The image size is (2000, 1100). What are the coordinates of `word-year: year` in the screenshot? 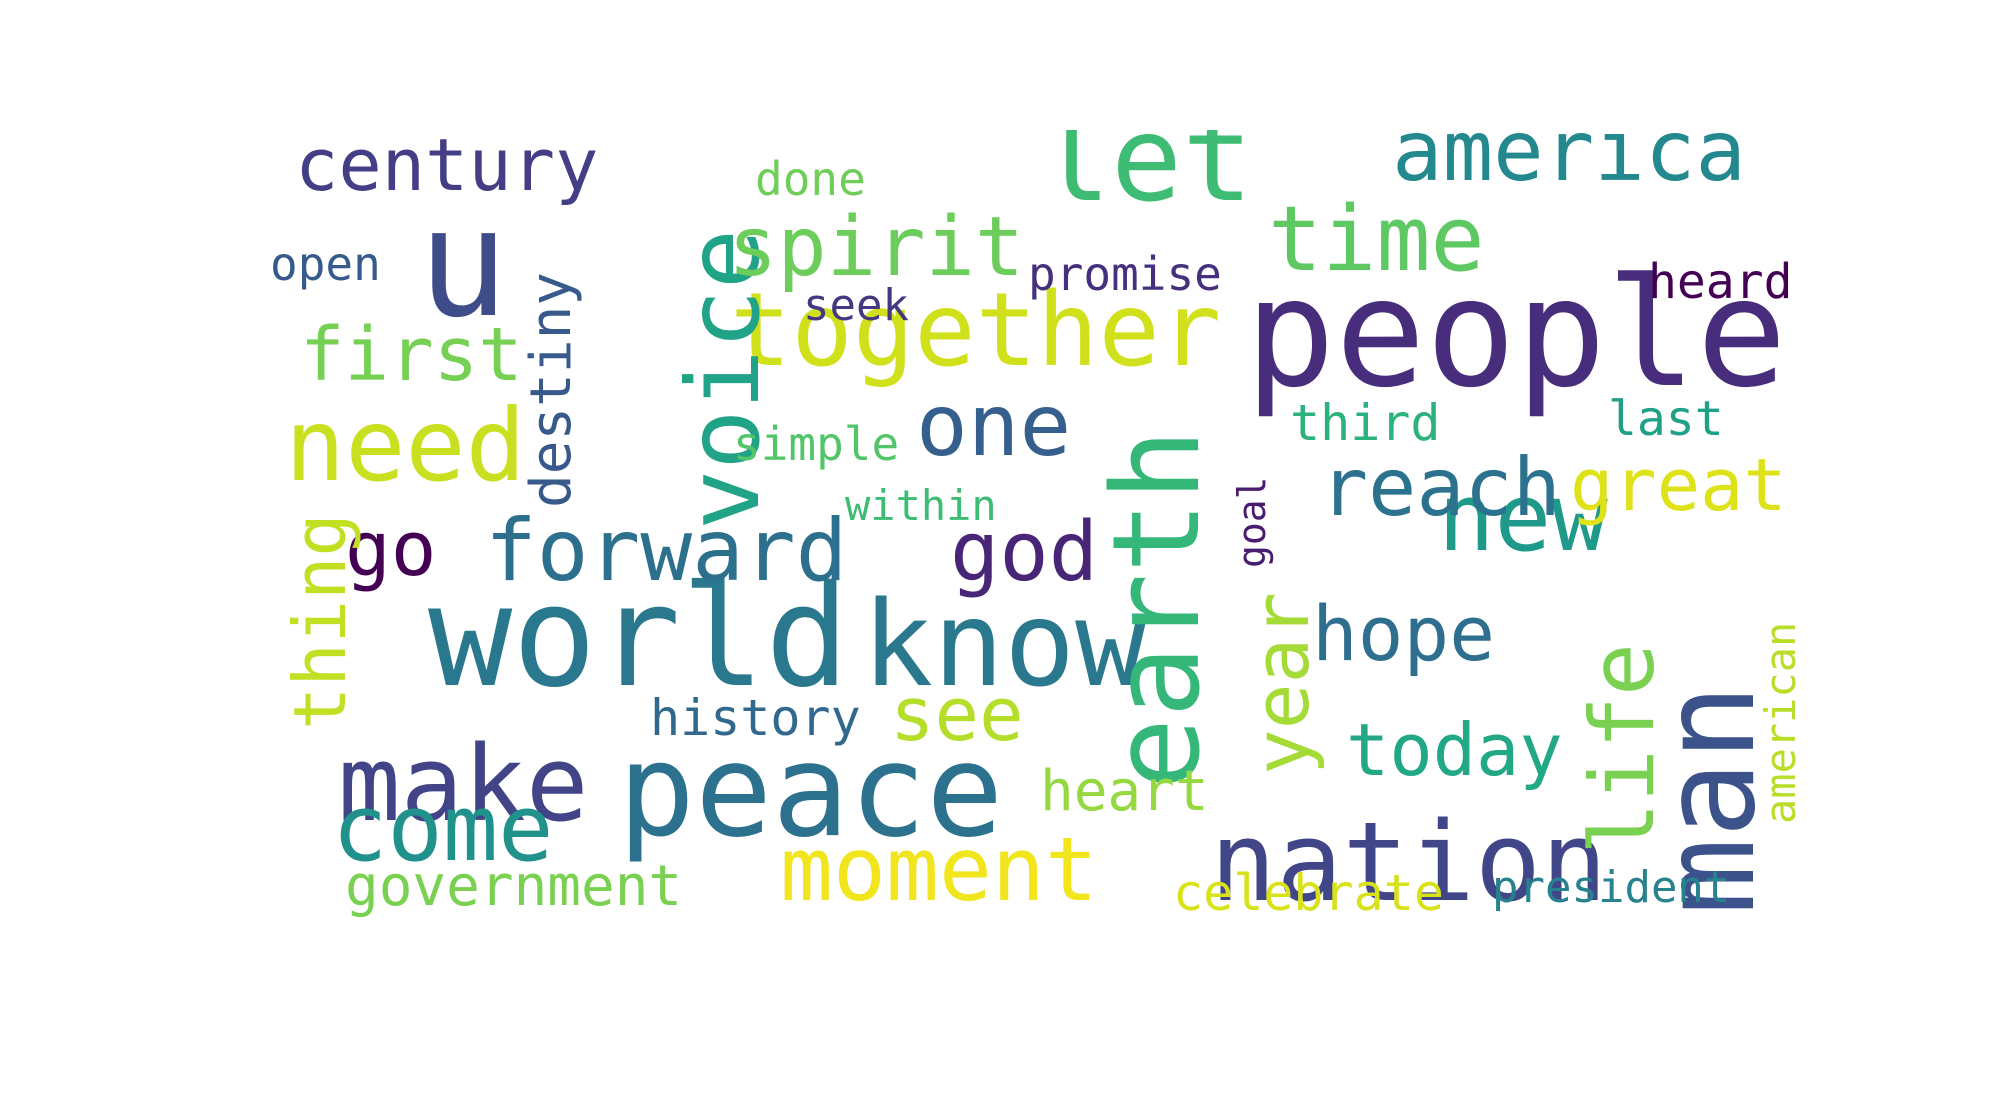 It's located at (1281, 683).